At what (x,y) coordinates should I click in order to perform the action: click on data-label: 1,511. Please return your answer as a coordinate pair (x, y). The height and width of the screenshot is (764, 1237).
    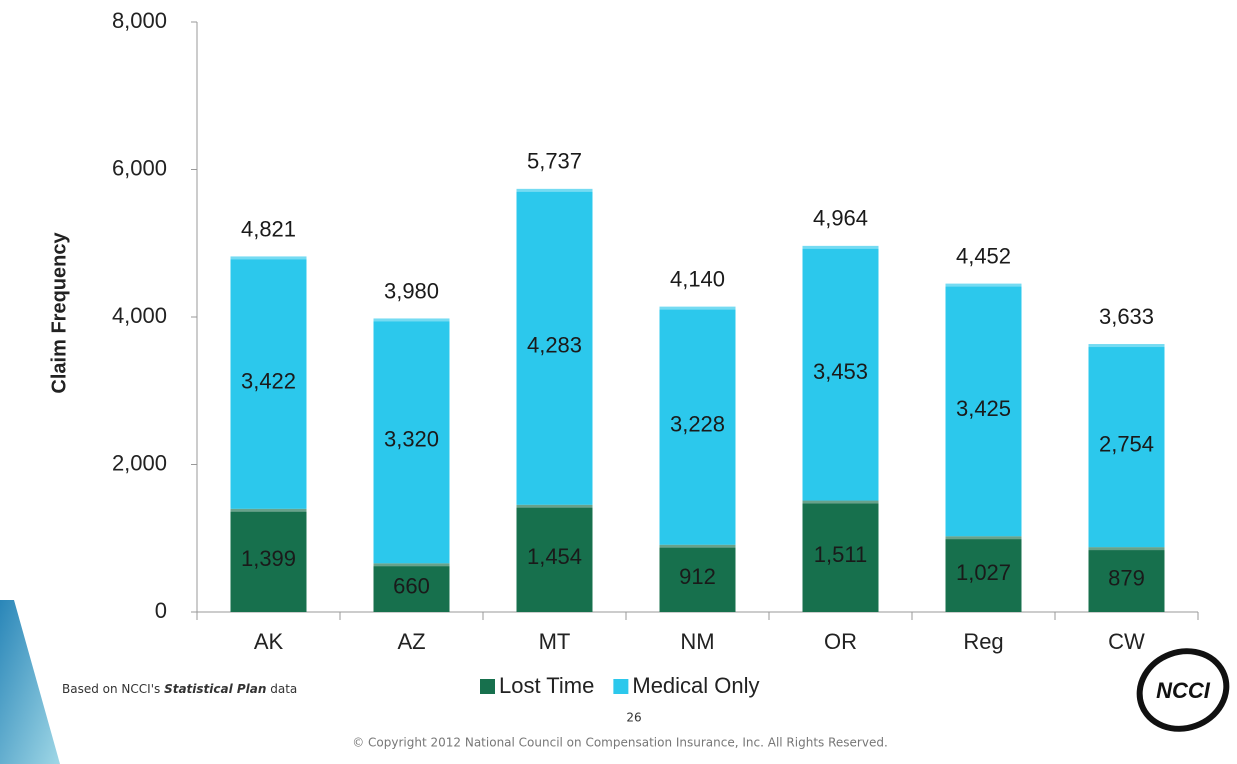
    Looking at the image, I should click on (840, 554).